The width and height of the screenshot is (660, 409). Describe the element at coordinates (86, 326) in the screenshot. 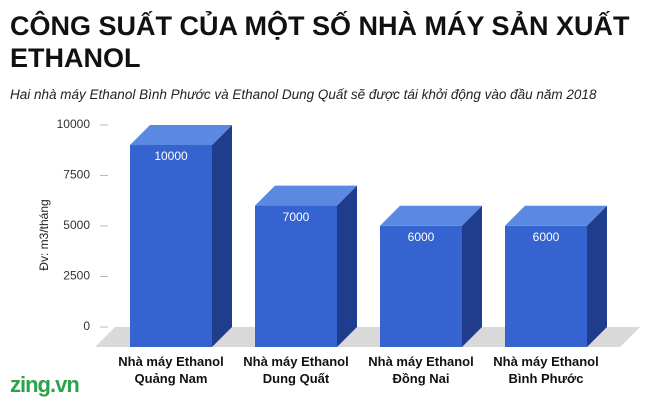

I see `y-tick-label: 0` at that location.